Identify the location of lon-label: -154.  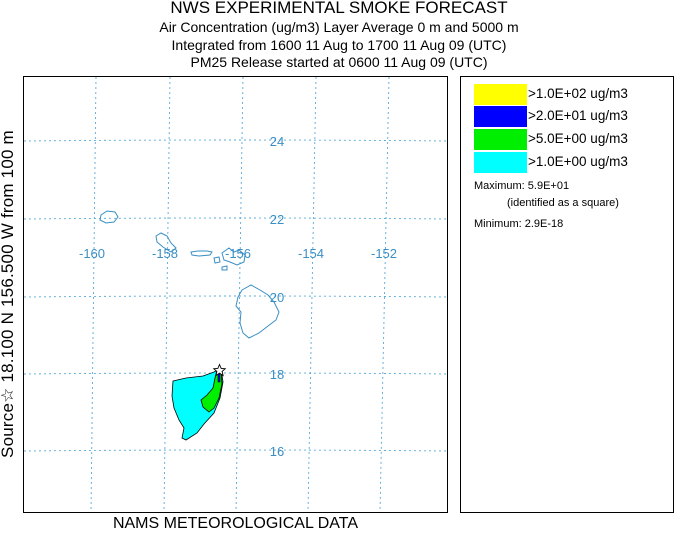
(311, 253).